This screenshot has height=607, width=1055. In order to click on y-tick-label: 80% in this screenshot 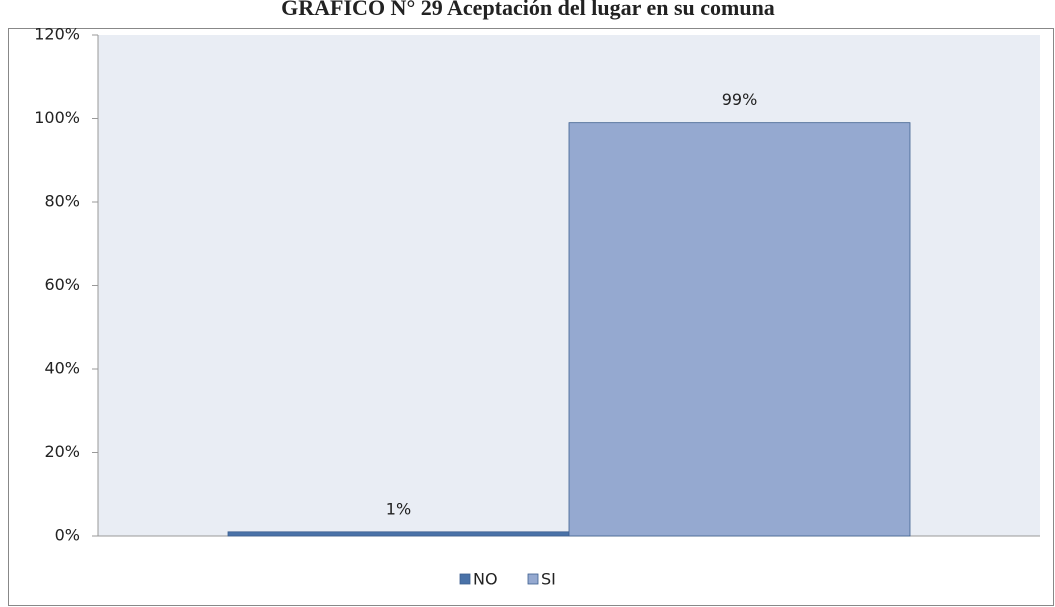, I will do `click(62, 201)`.